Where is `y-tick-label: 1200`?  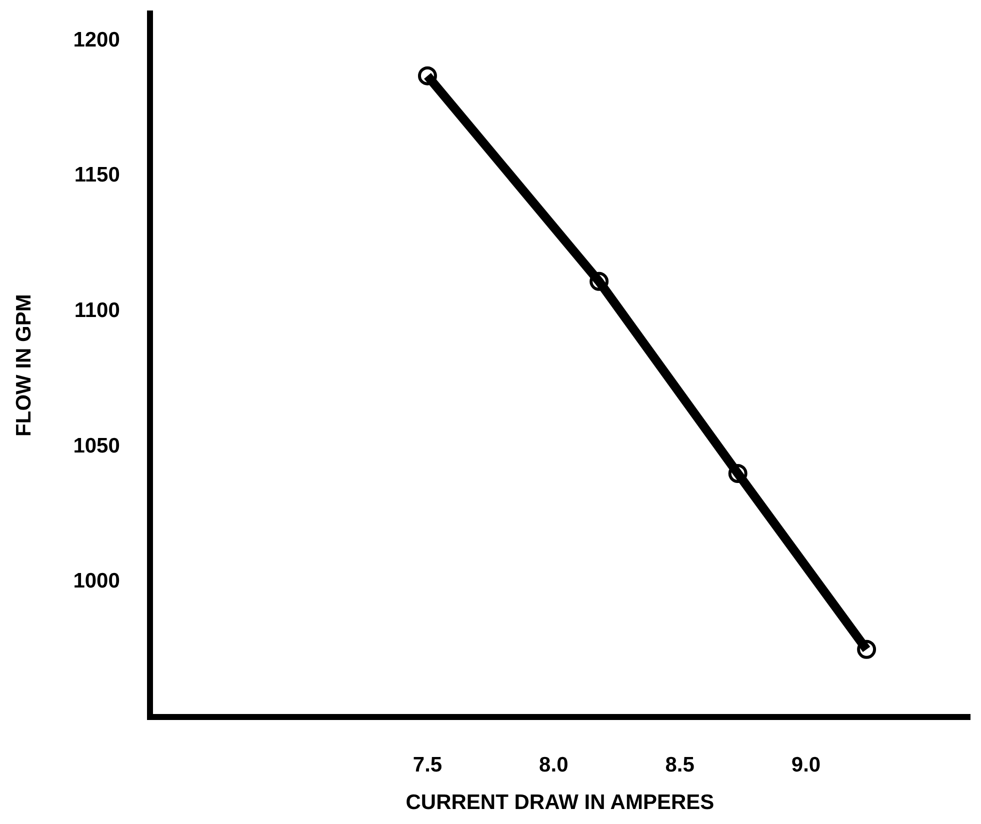 y-tick-label: 1200 is located at coordinates (96, 40).